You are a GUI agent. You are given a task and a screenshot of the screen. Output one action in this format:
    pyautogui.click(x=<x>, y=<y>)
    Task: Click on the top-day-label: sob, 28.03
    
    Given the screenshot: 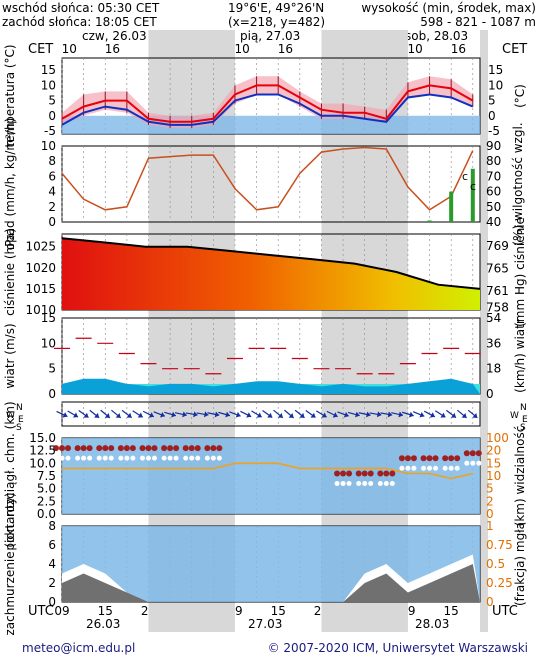 What is the action you would take?
    pyautogui.click(x=436, y=36)
    